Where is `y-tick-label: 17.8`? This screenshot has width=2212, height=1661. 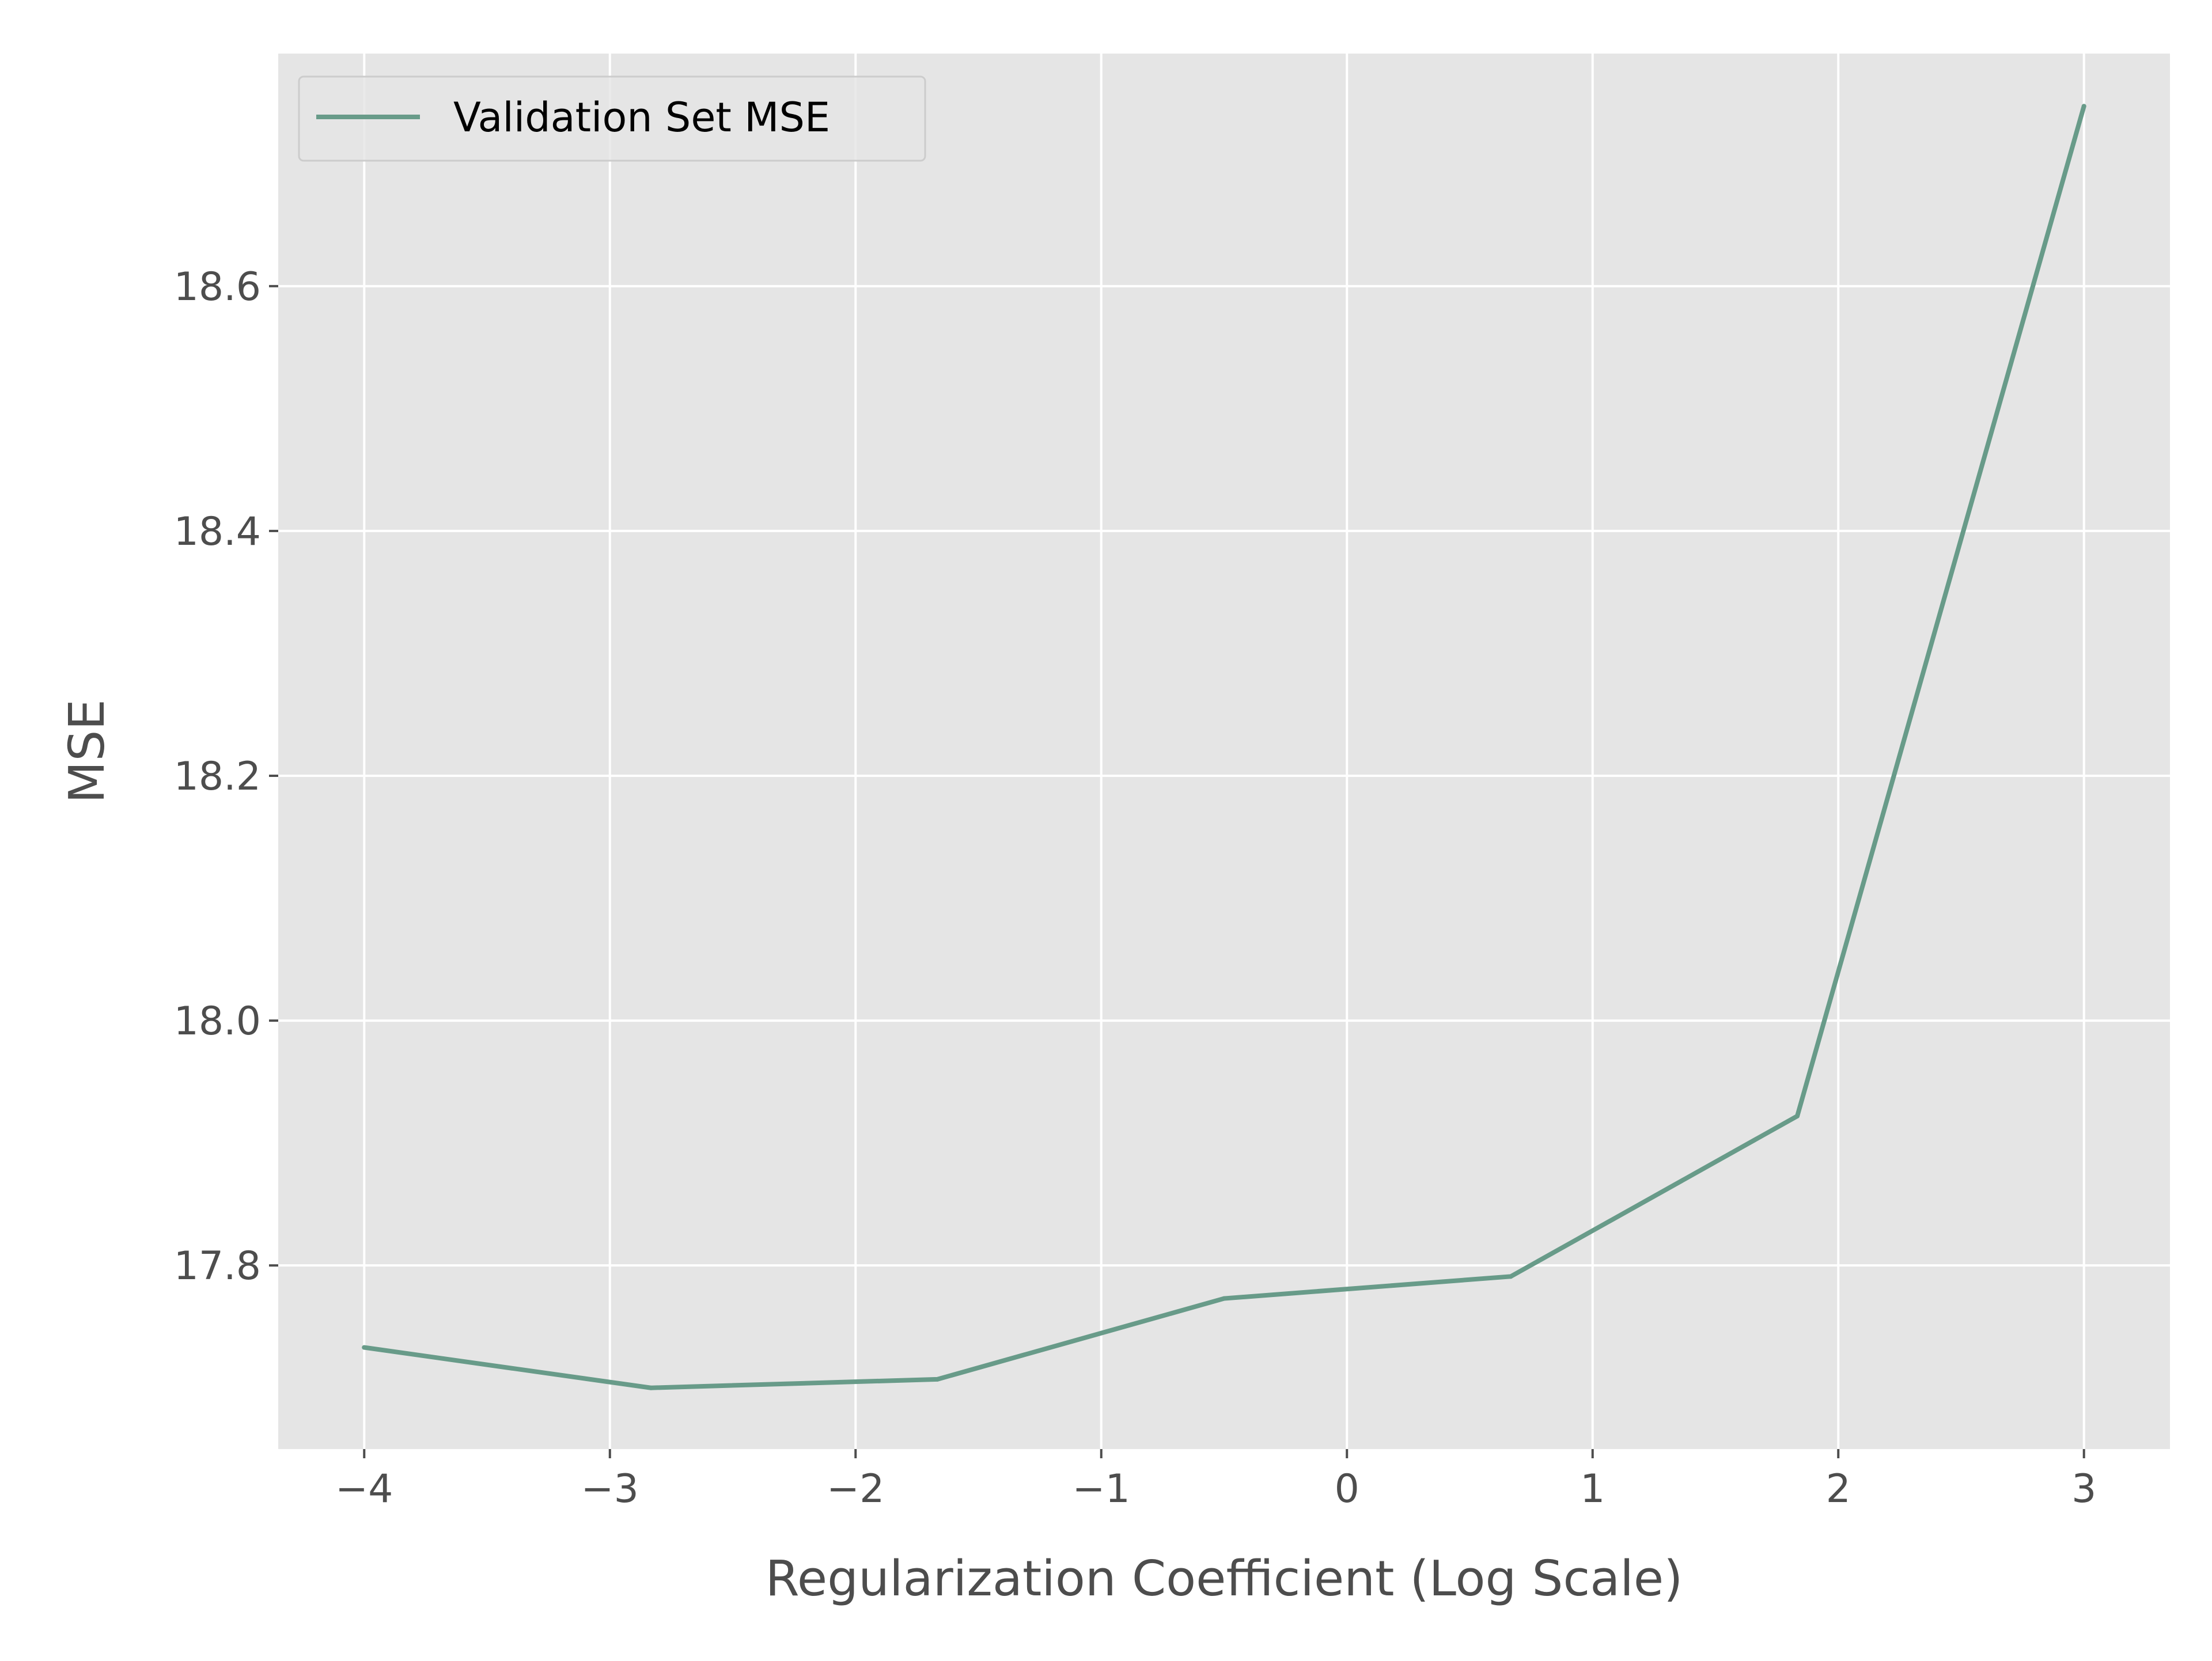 y-tick-label: 17.8 is located at coordinates (217, 1266).